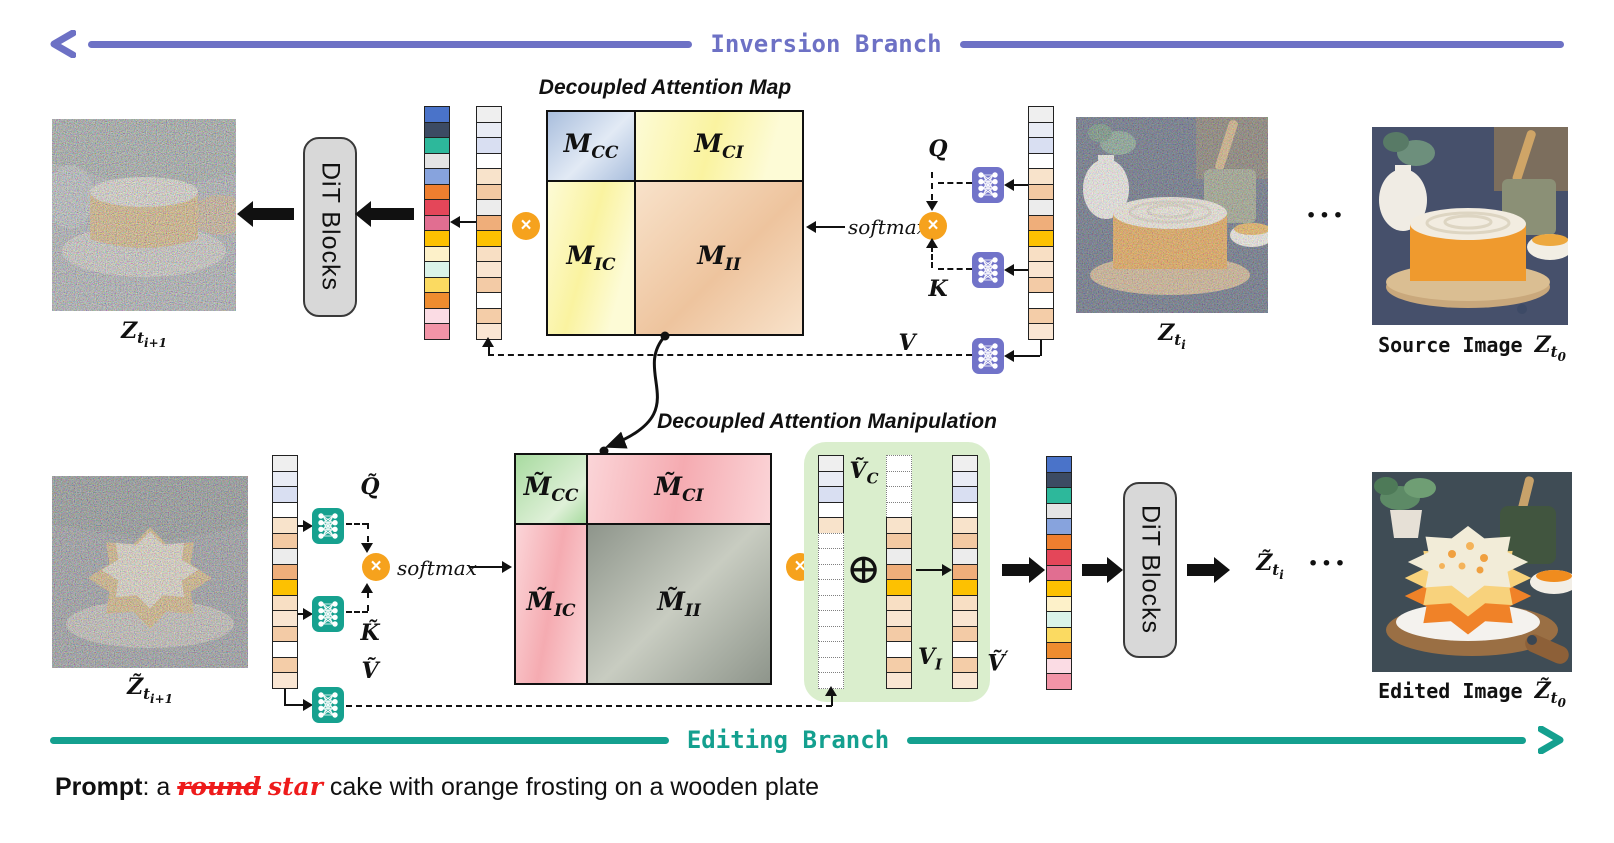  Describe the element at coordinates (1041, 348) in the screenshot. I see `connector-line` at that location.